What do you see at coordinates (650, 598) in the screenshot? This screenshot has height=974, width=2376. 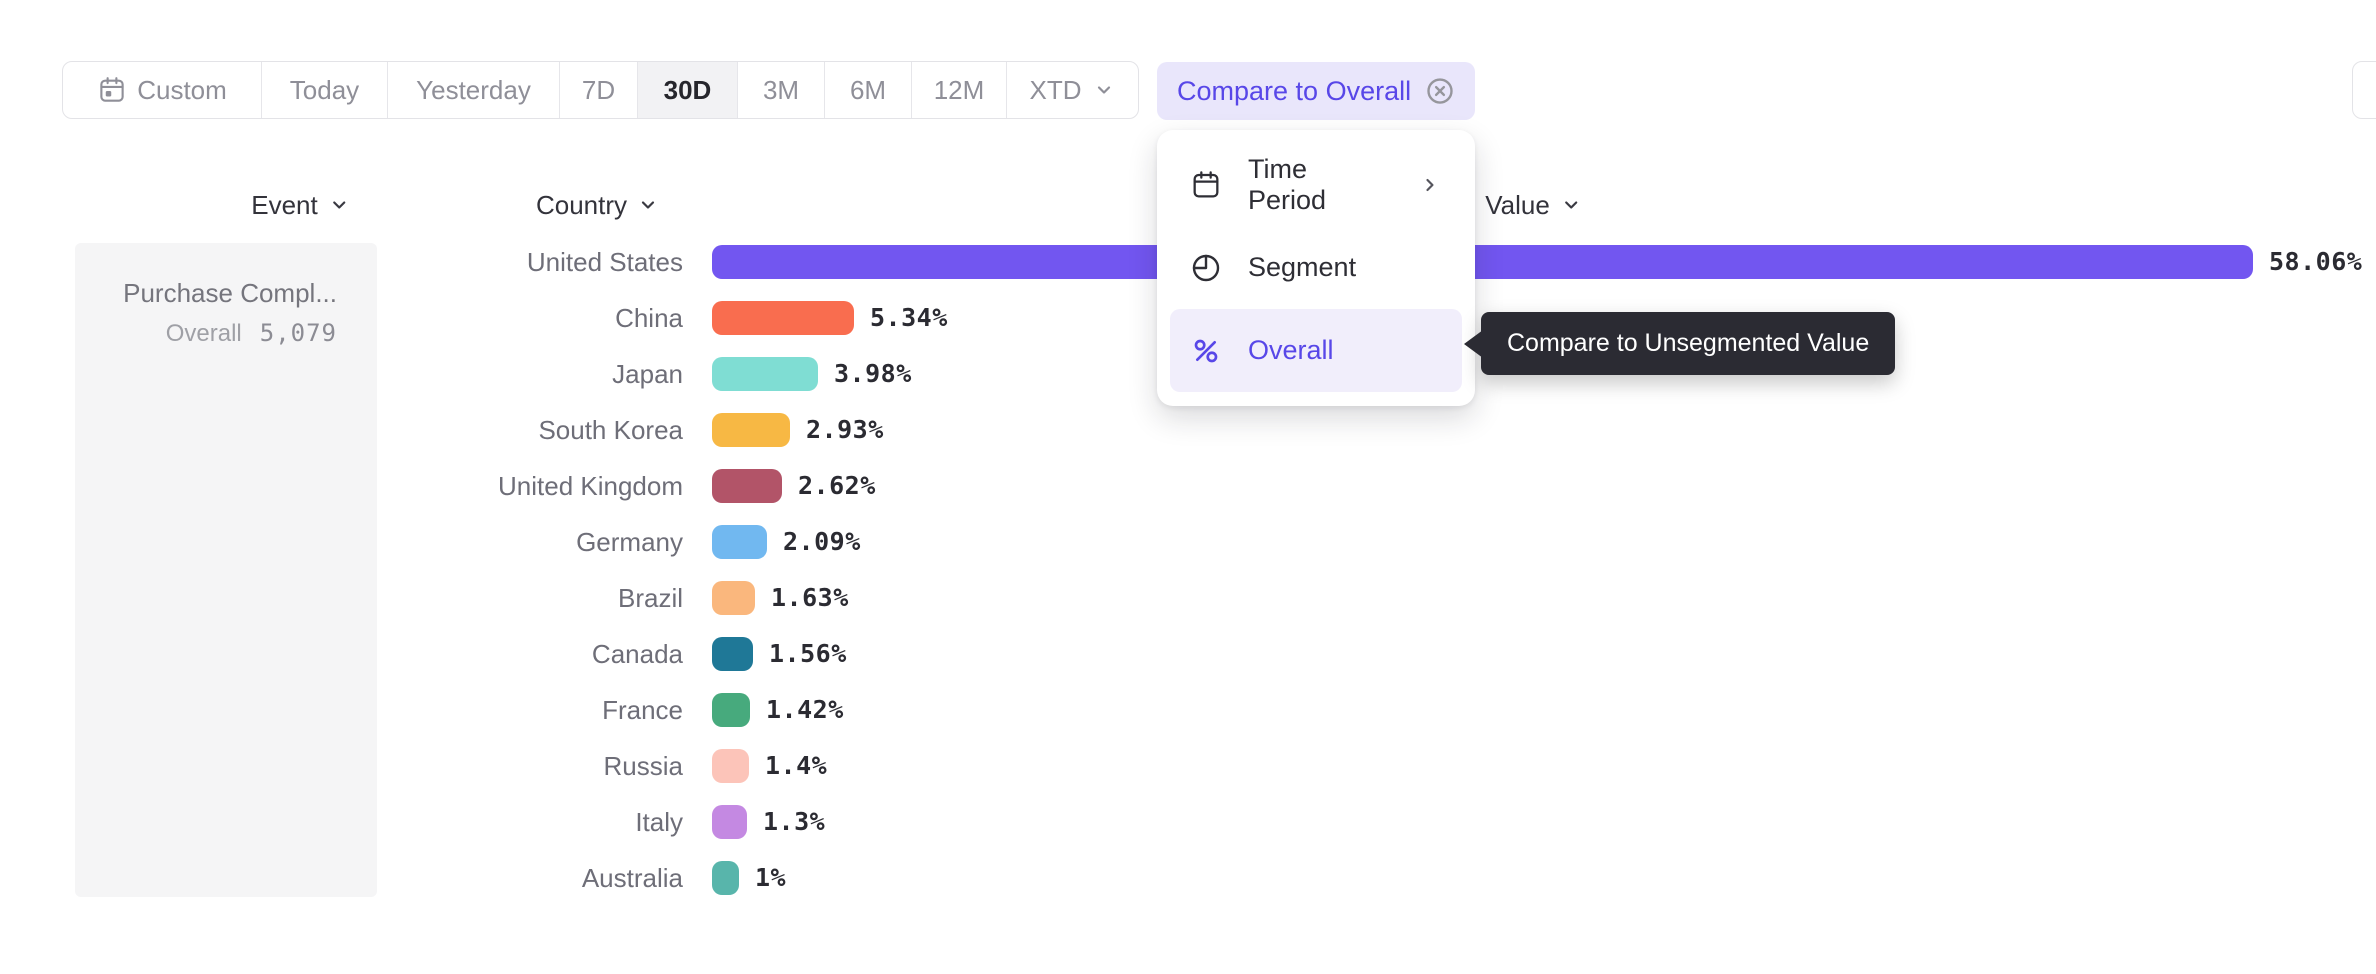 I see `bar-category-label: Brazil` at bounding box center [650, 598].